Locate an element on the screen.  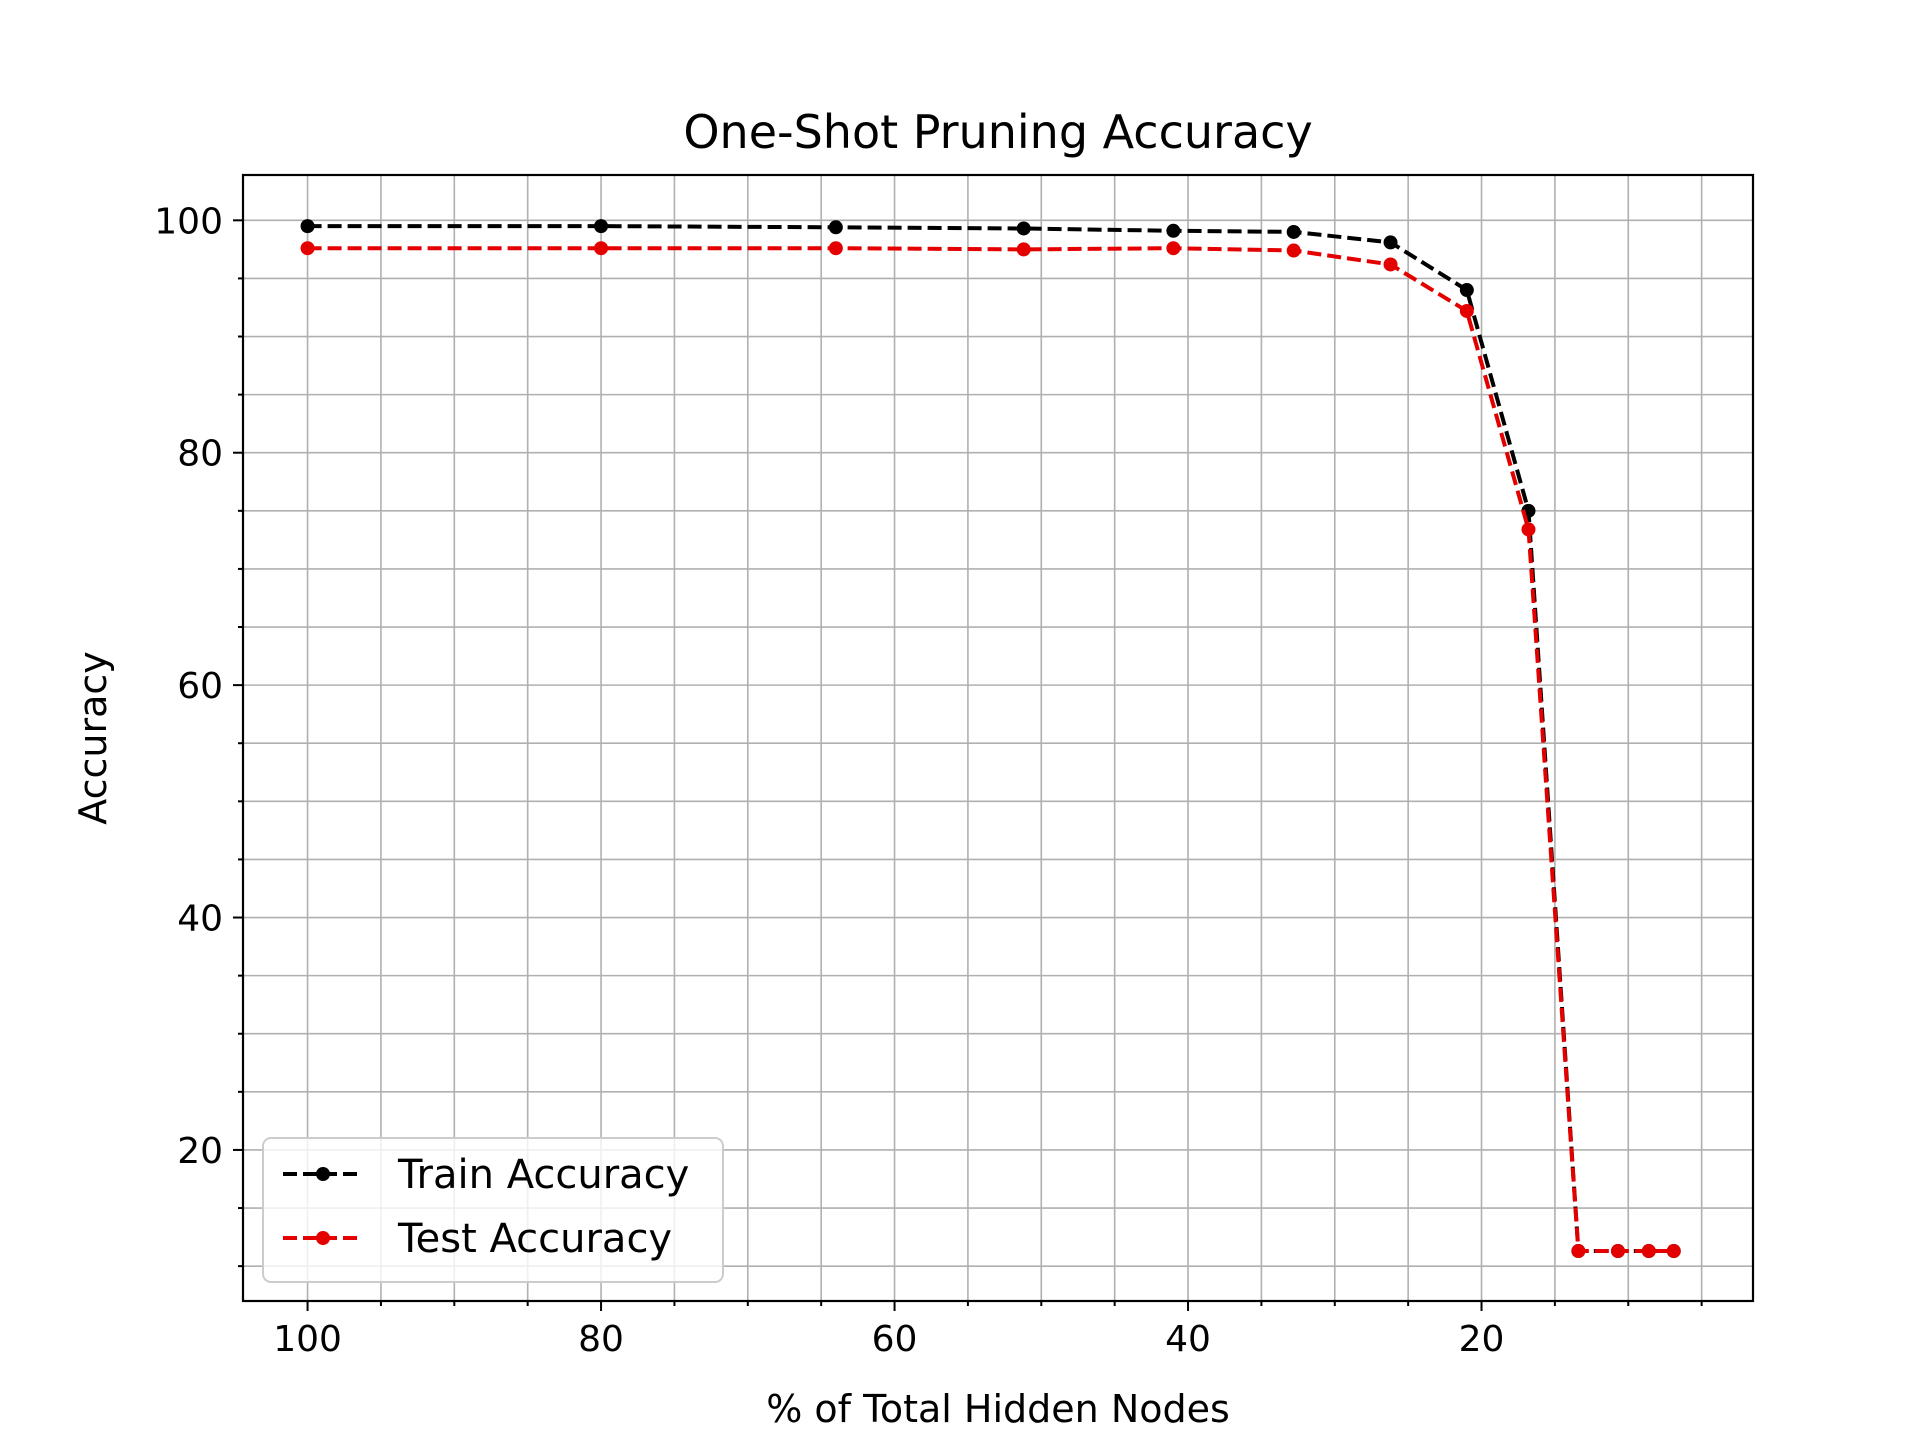
y-tick-label: 100 is located at coordinates (188, 221).